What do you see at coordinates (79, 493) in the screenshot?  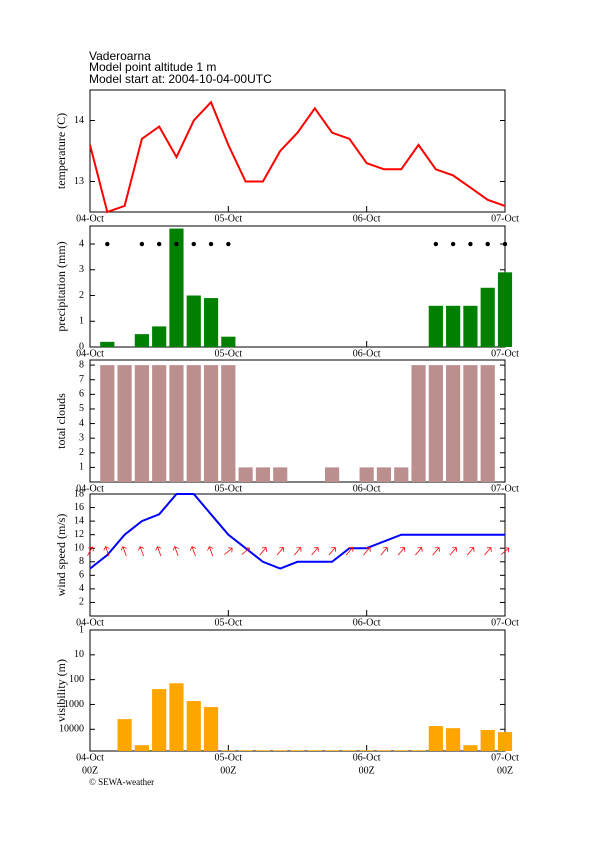 I see `y-tick-label: 18` at bounding box center [79, 493].